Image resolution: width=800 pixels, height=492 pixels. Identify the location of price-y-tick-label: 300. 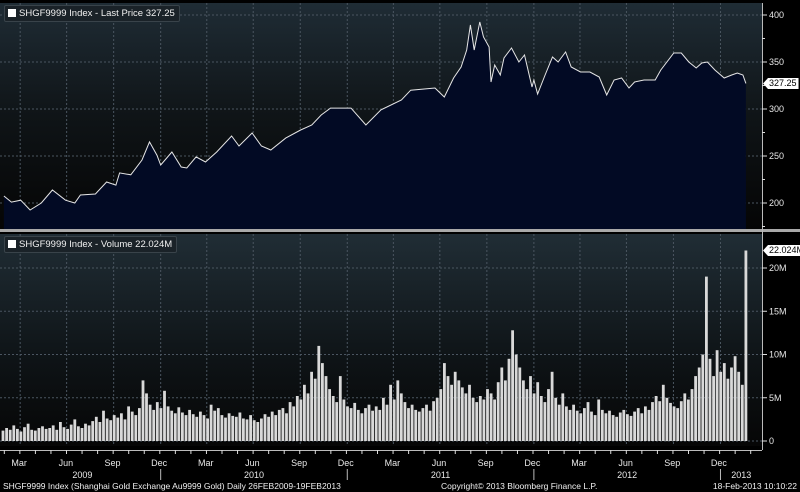
(776, 109).